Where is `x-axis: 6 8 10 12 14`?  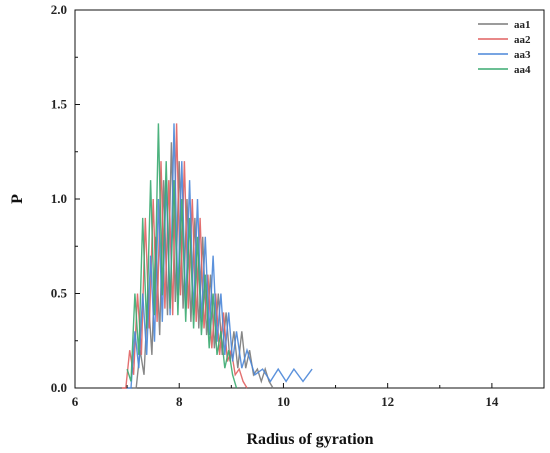
x-axis: 6 8 10 12 14 is located at coordinates (285, 396).